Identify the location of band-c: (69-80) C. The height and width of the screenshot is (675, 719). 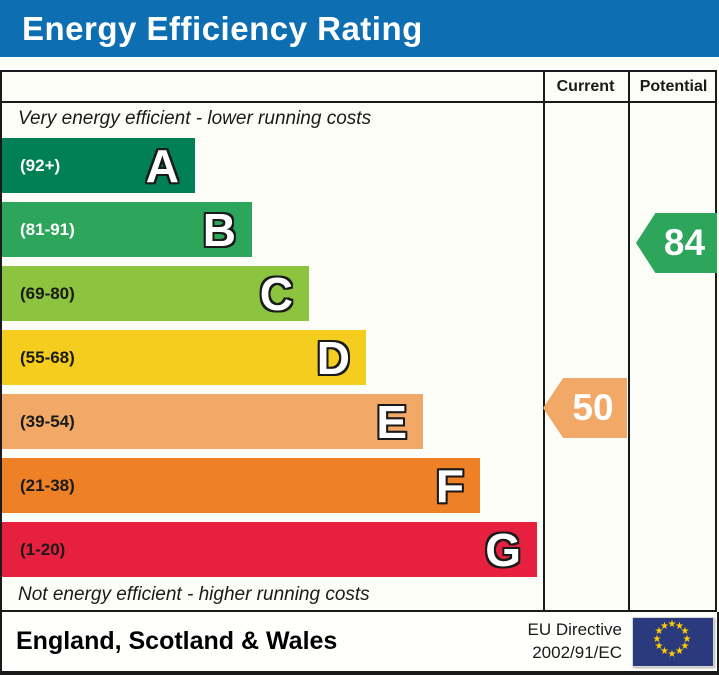
(155, 293).